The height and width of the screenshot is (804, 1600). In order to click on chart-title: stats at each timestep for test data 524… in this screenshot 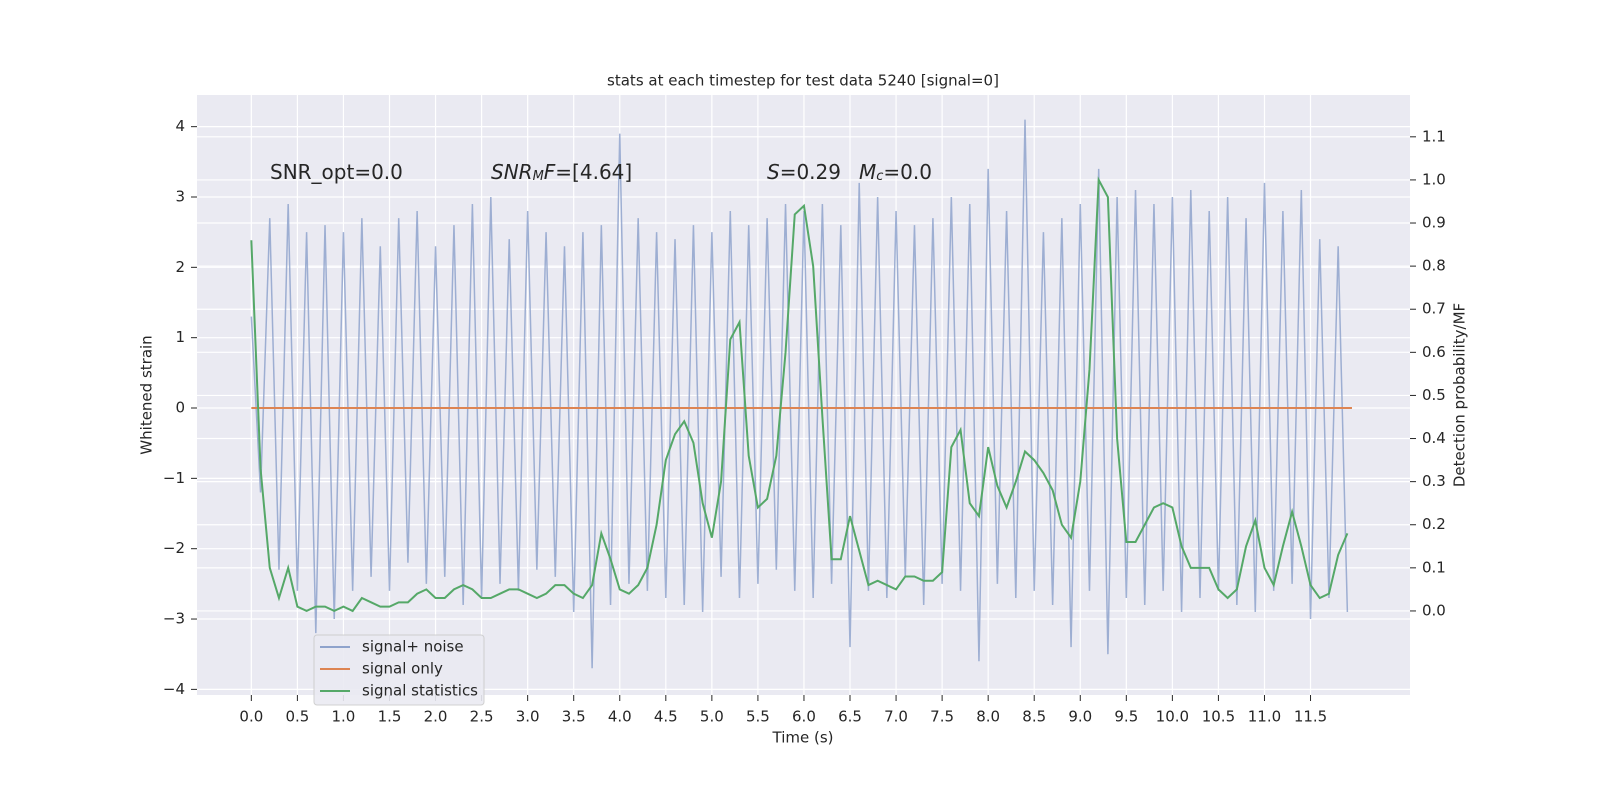, I will do `click(803, 81)`.